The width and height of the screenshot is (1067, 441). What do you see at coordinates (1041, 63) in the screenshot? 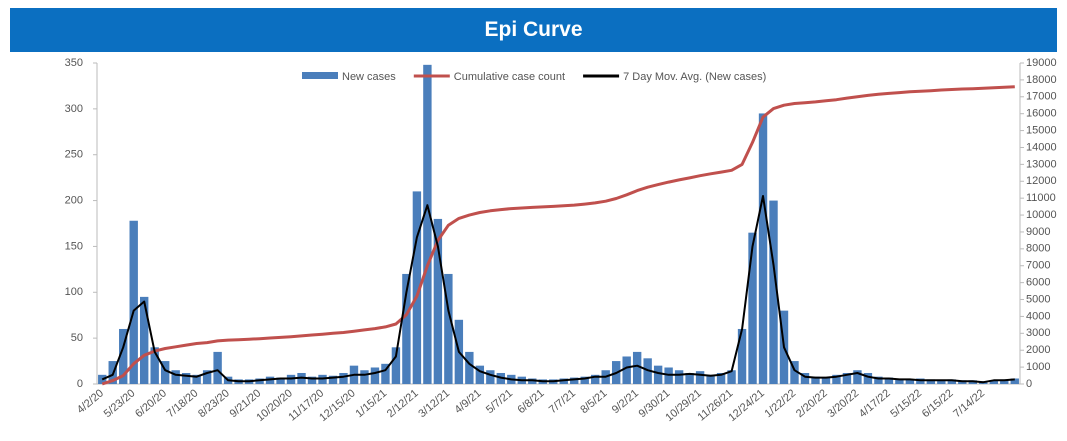
I see `y2-tick-label: 19000` at bounding box center [1041, 63].